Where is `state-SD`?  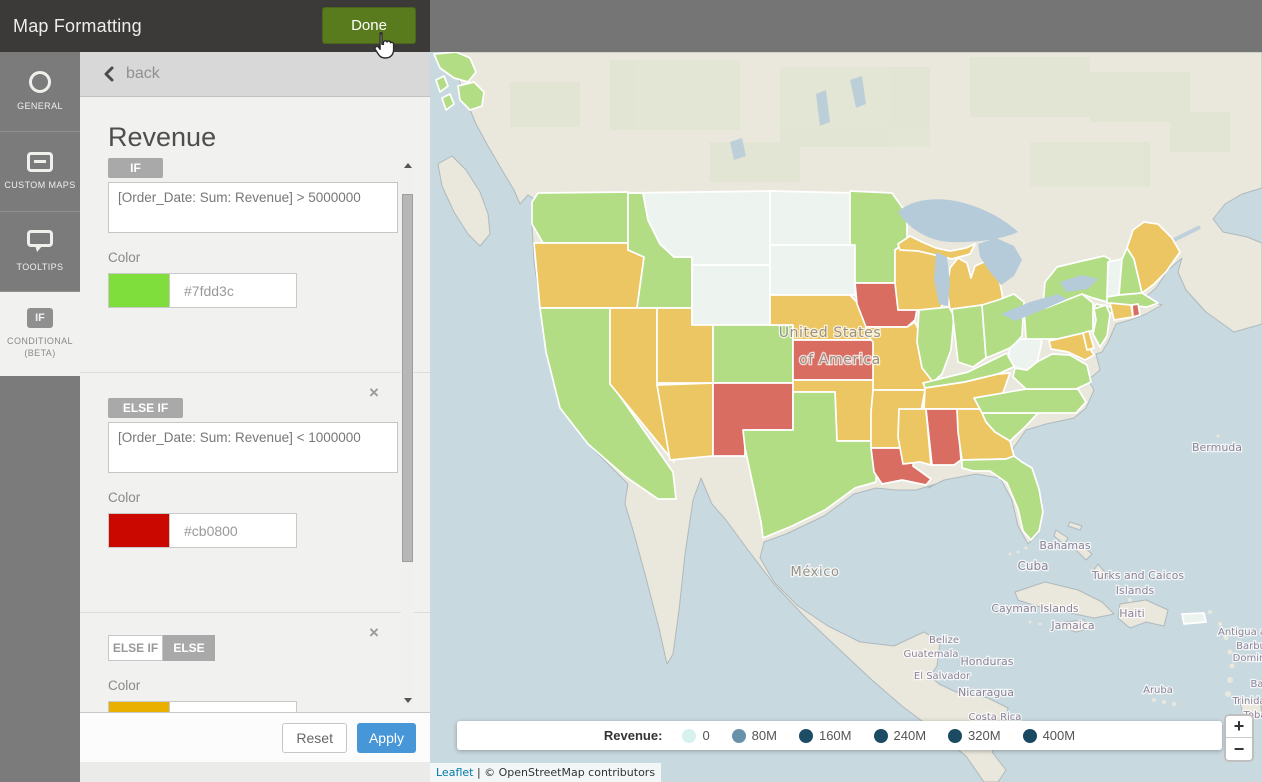
state-SD is located at coordinates (814, 270).